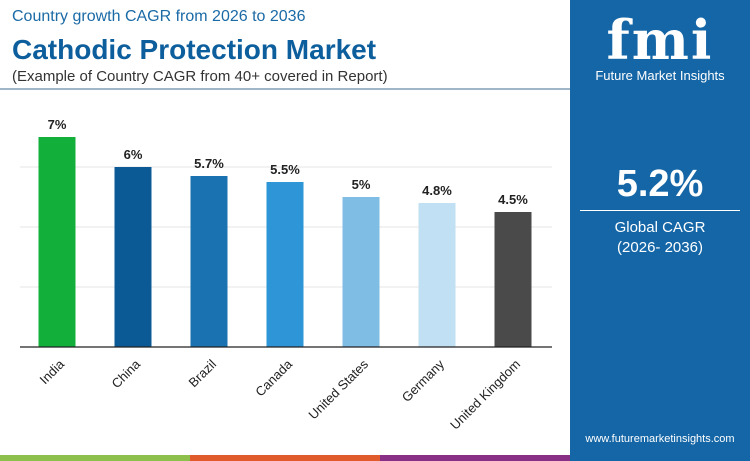 The height and width of the screenshot is (461, 750). Describe the element at coordinates (285, 264) in the screenshot. I see `bar-canada` at that location.